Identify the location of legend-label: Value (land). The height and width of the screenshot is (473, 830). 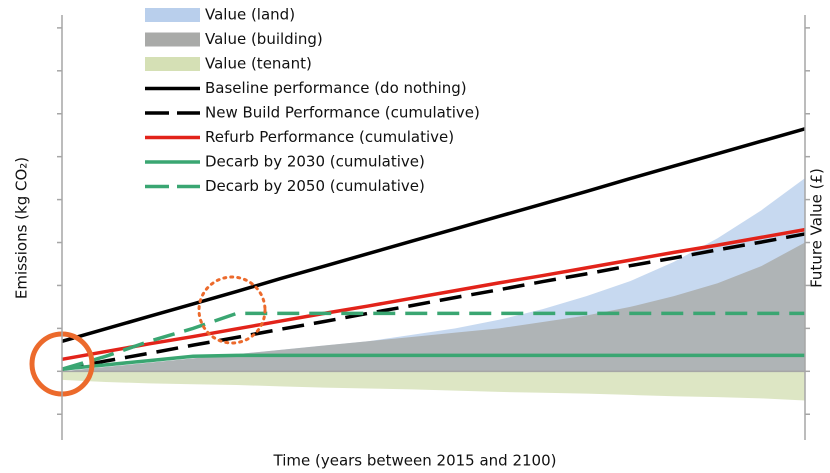
(250, 15).